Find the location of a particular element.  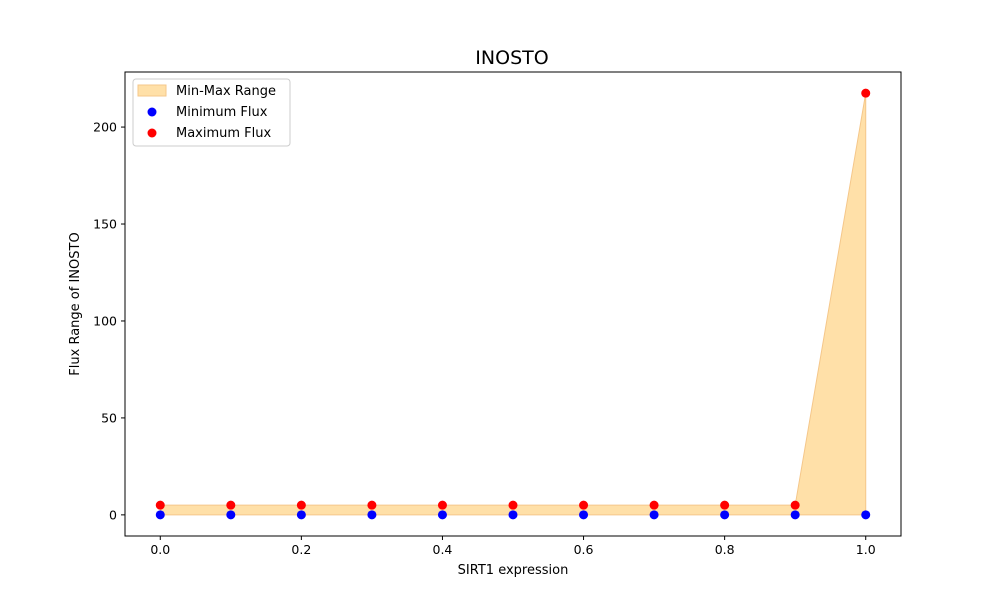

legend-label-range: Min-Max Range is located at coordinates (226, 91).